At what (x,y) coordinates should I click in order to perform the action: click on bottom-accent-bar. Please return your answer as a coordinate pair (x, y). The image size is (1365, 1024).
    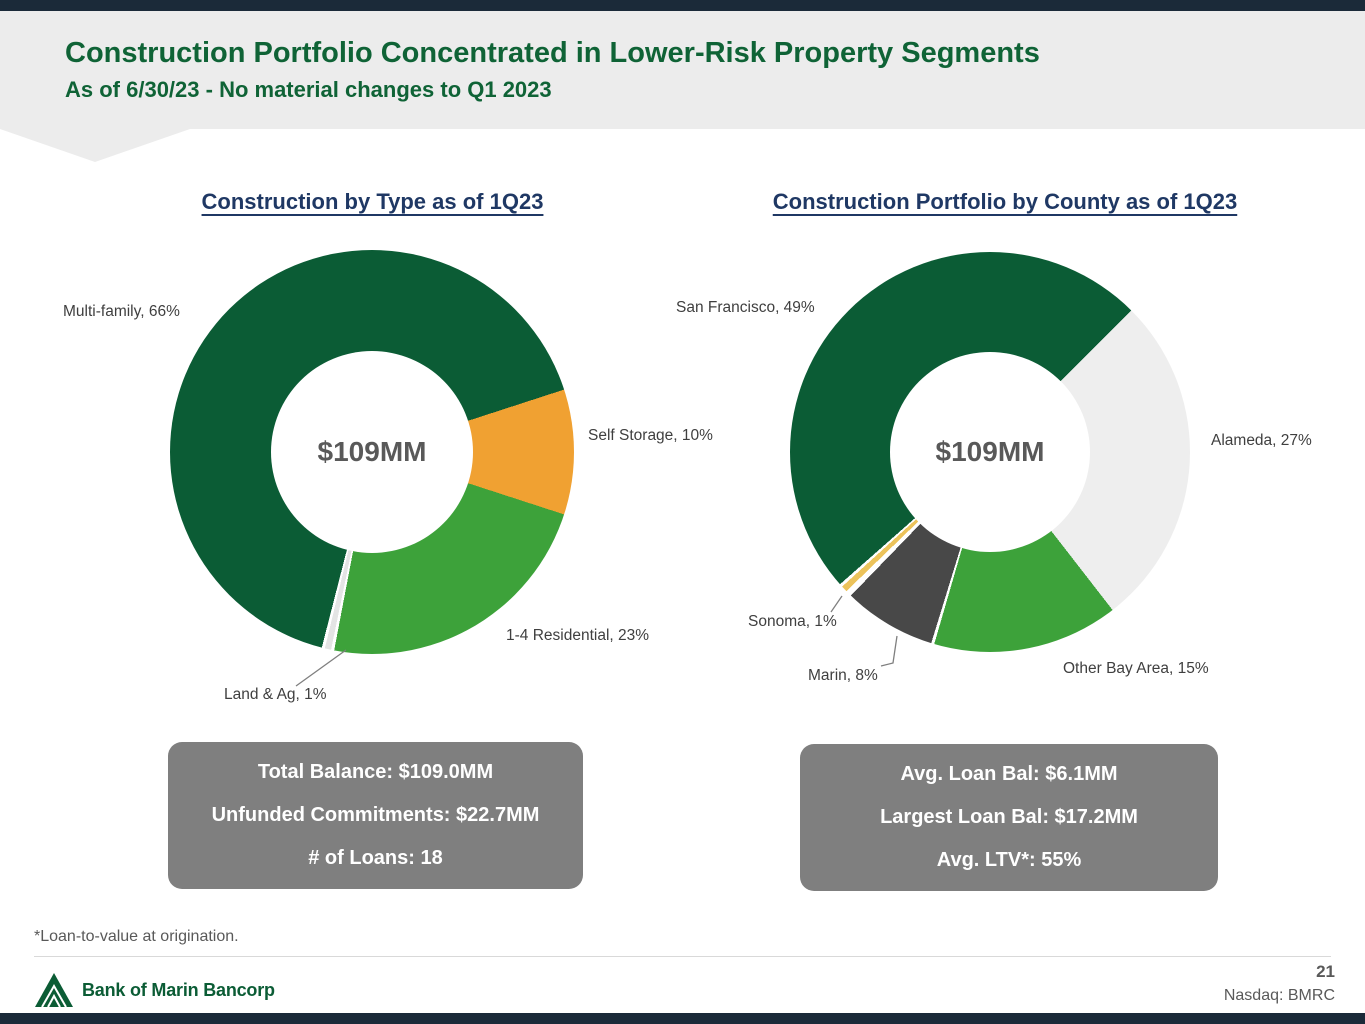
    Looking at the image, I should click on (682, 1018).